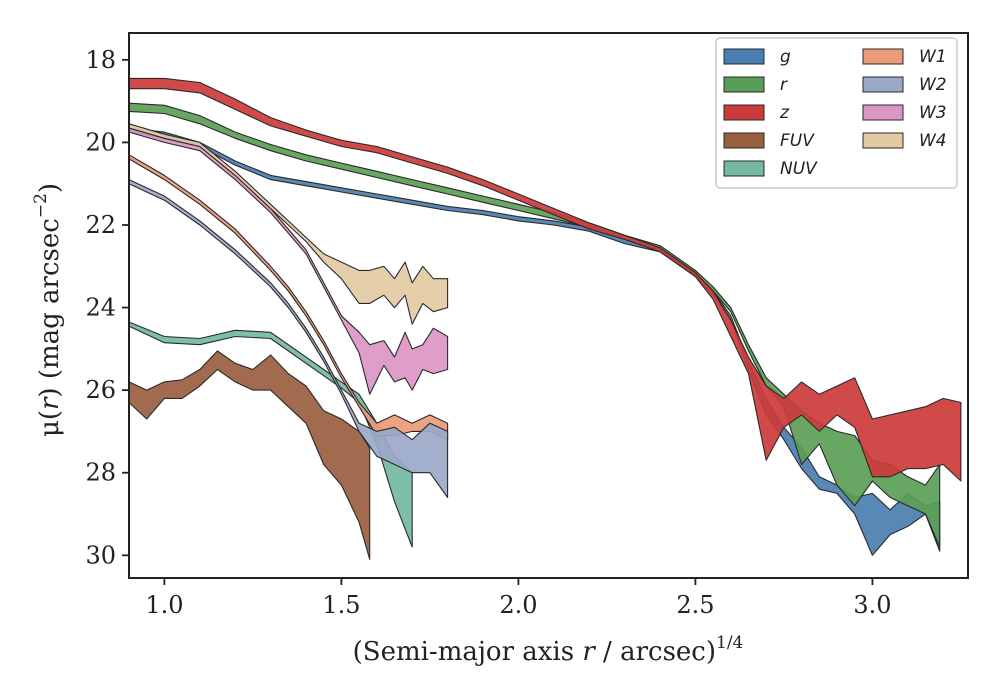  I want to click on band-w3, so click(288, 261).